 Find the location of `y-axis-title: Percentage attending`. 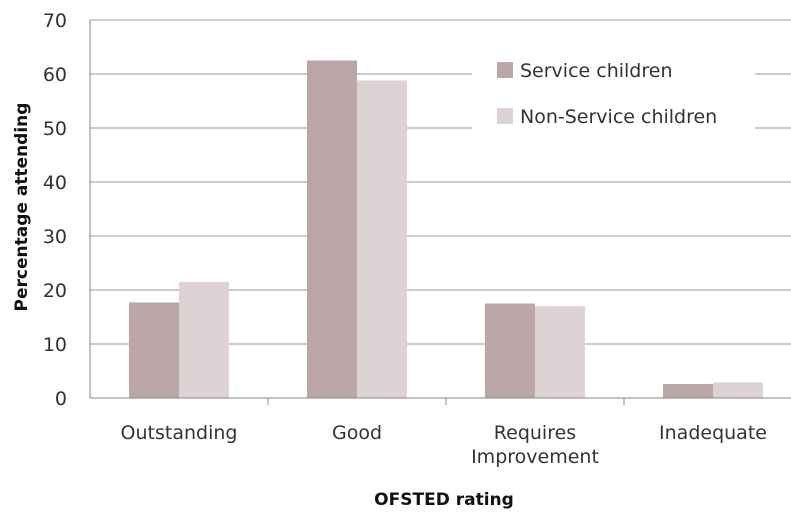

y-axis-title: Percentage attending is located at coordinates (22, 207).